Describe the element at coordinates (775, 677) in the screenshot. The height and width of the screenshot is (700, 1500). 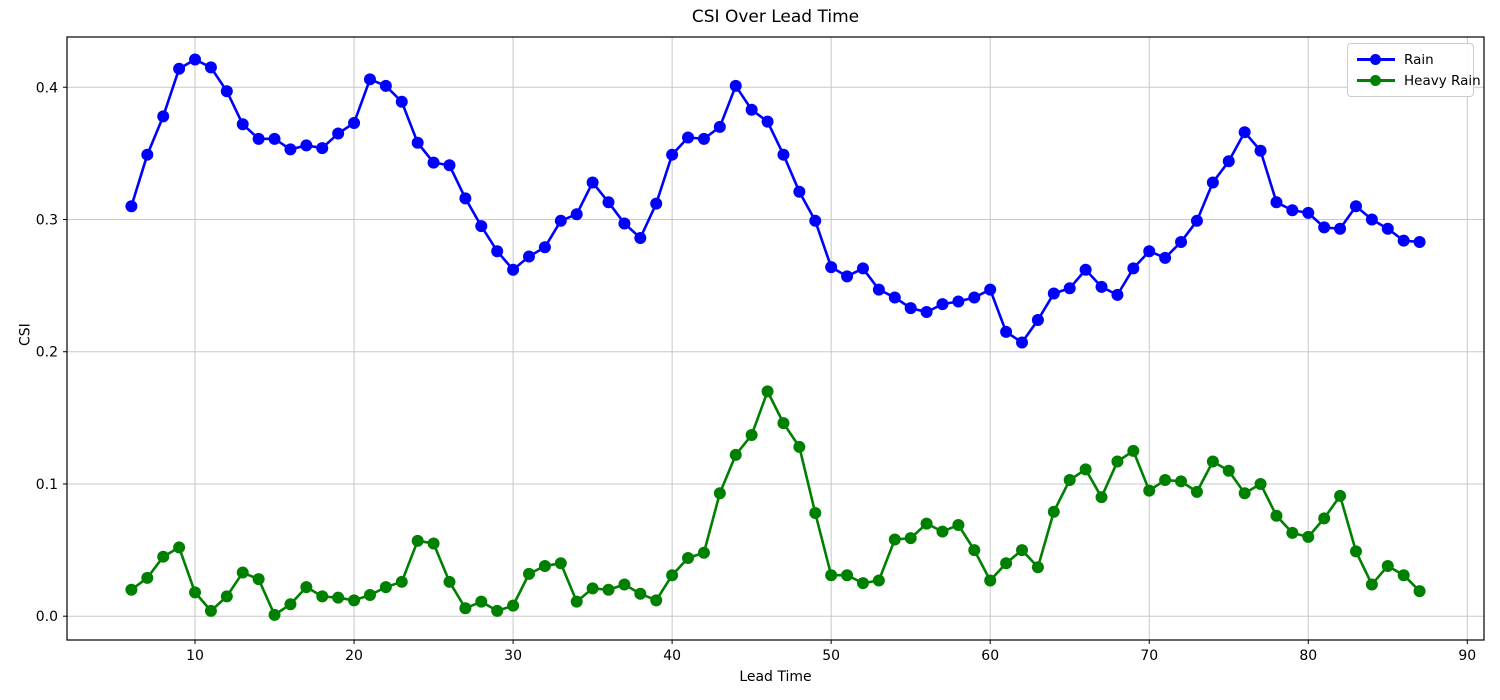
I see `x-axis-label: Lead Time` at that location.